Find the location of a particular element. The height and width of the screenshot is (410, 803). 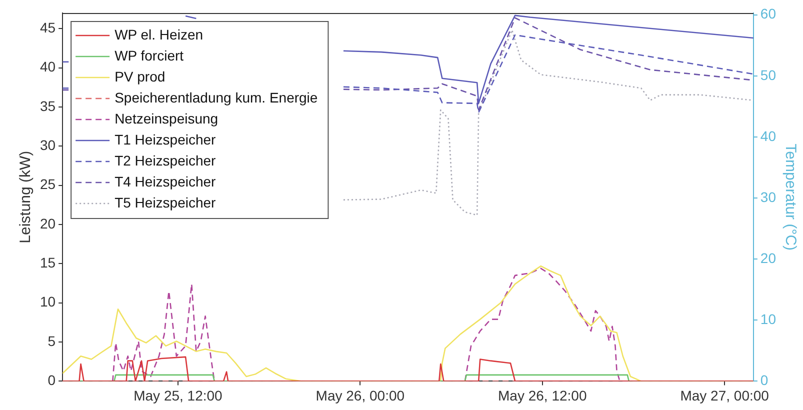

y-tick-label: 45 is located at coordinates (48, 28).